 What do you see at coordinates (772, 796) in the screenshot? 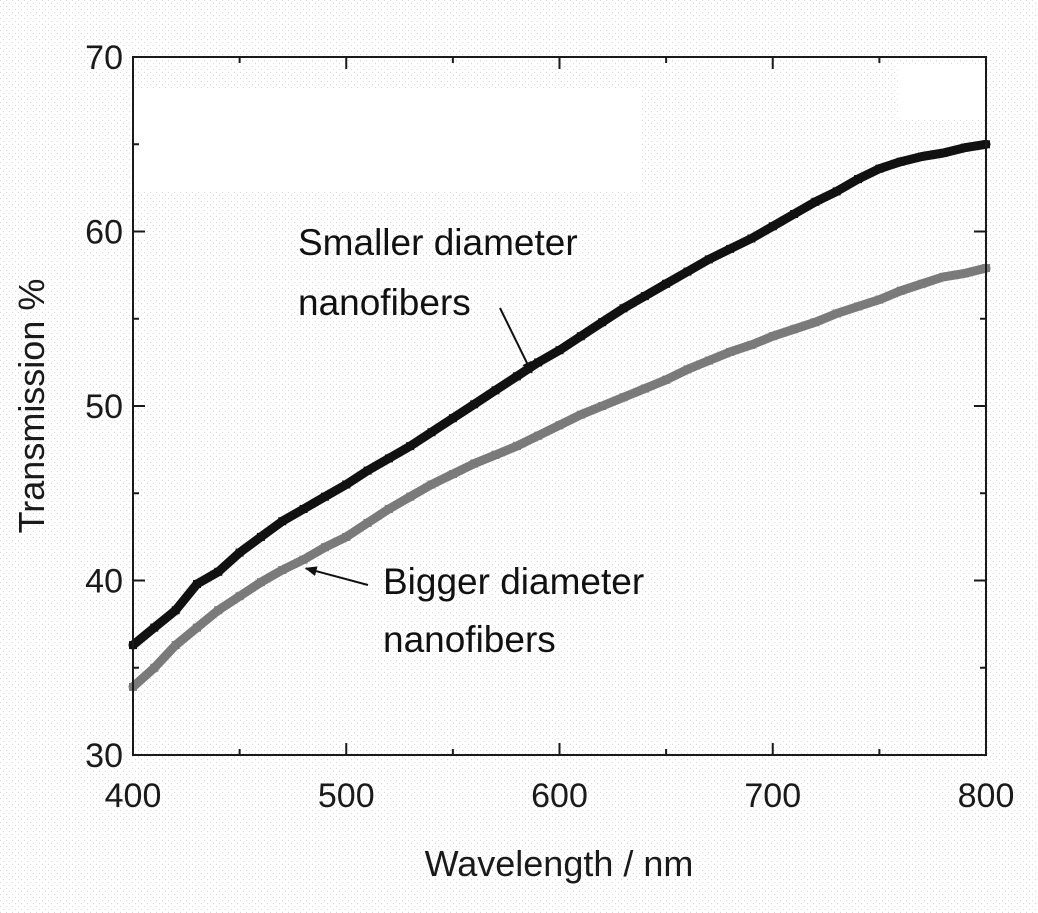
I see `x-tick-label: 700` at bounding box center [772, 796].